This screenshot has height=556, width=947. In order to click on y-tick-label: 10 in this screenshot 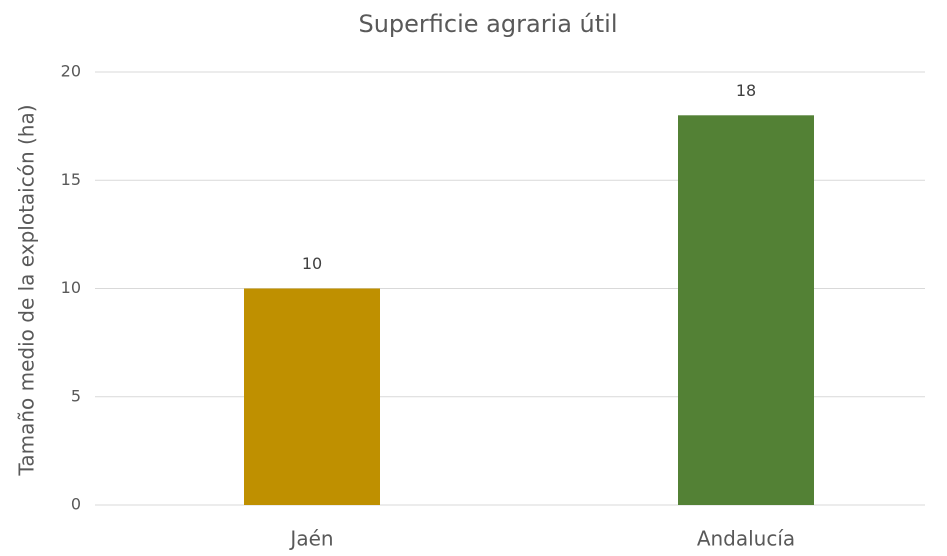, I will do `click(71, 287)`.